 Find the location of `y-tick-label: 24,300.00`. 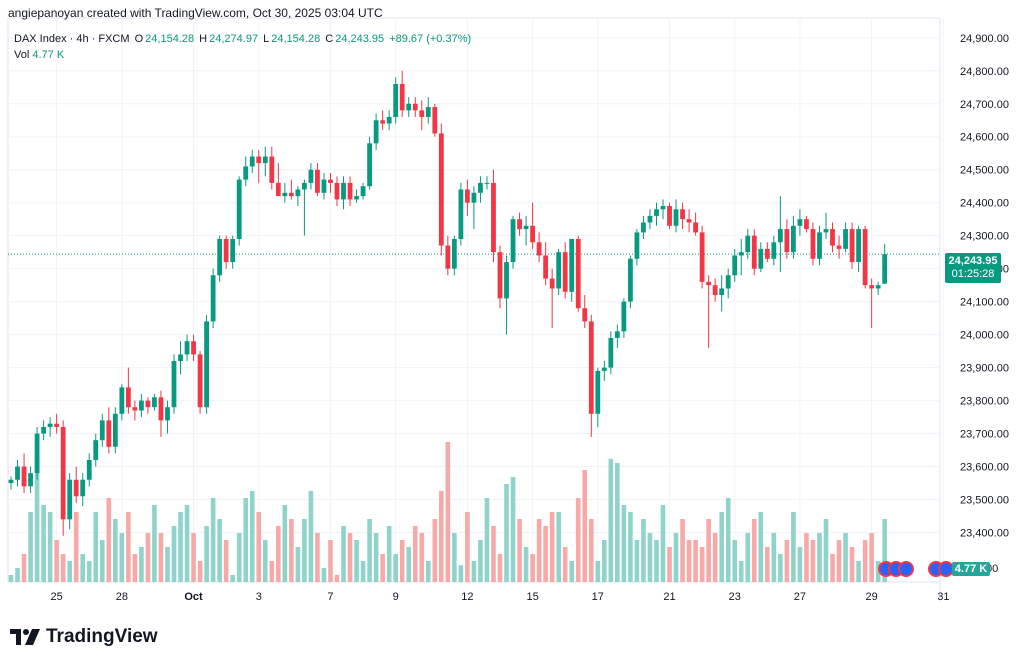

y-tick-label: 24,300.00 is located at coordinates (984, 237).